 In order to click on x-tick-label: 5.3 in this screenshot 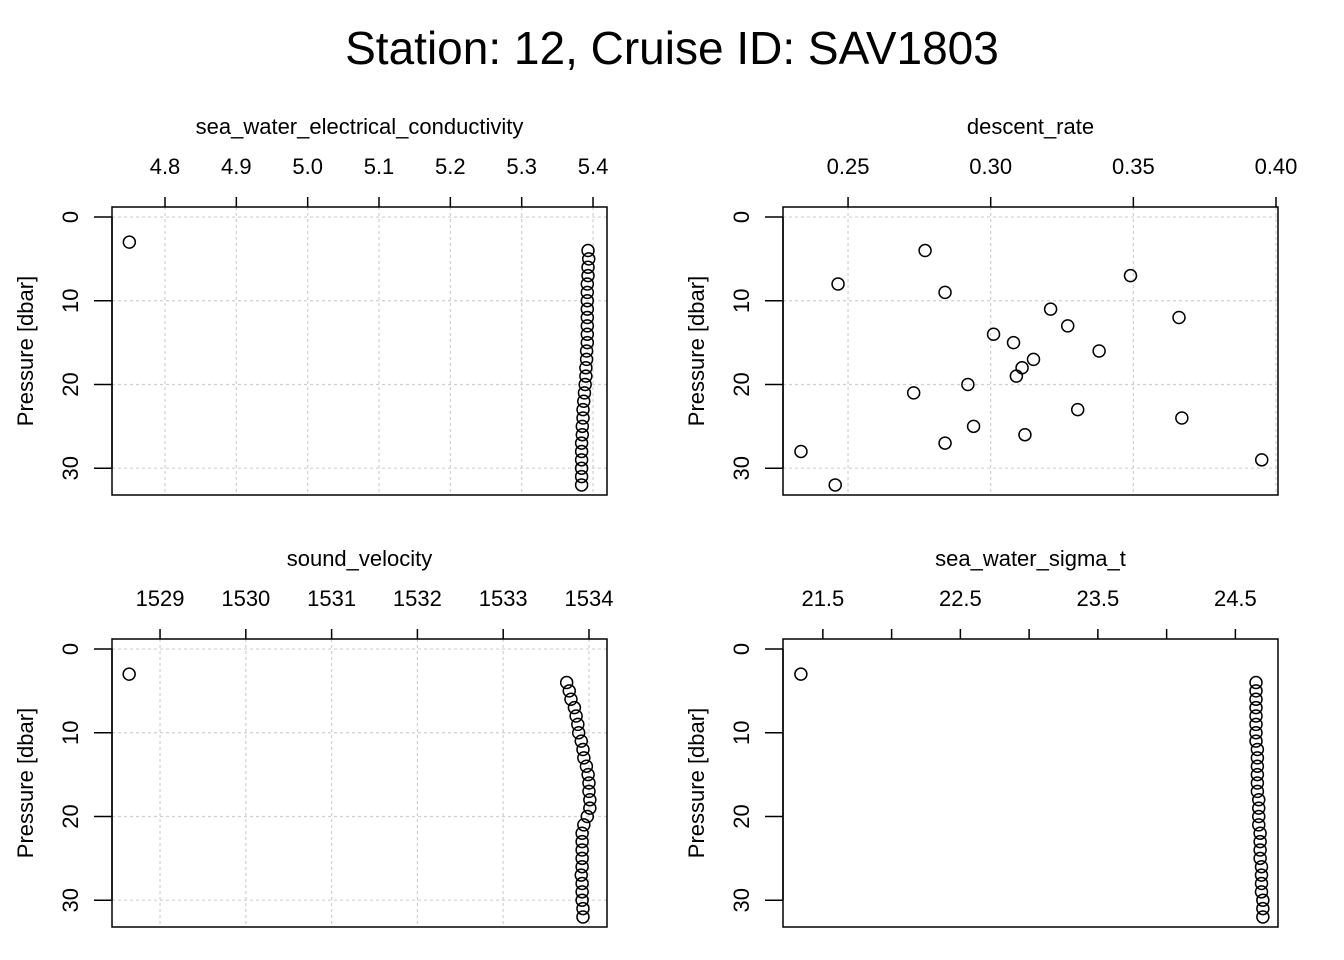, I will do `click(521, 166)`.